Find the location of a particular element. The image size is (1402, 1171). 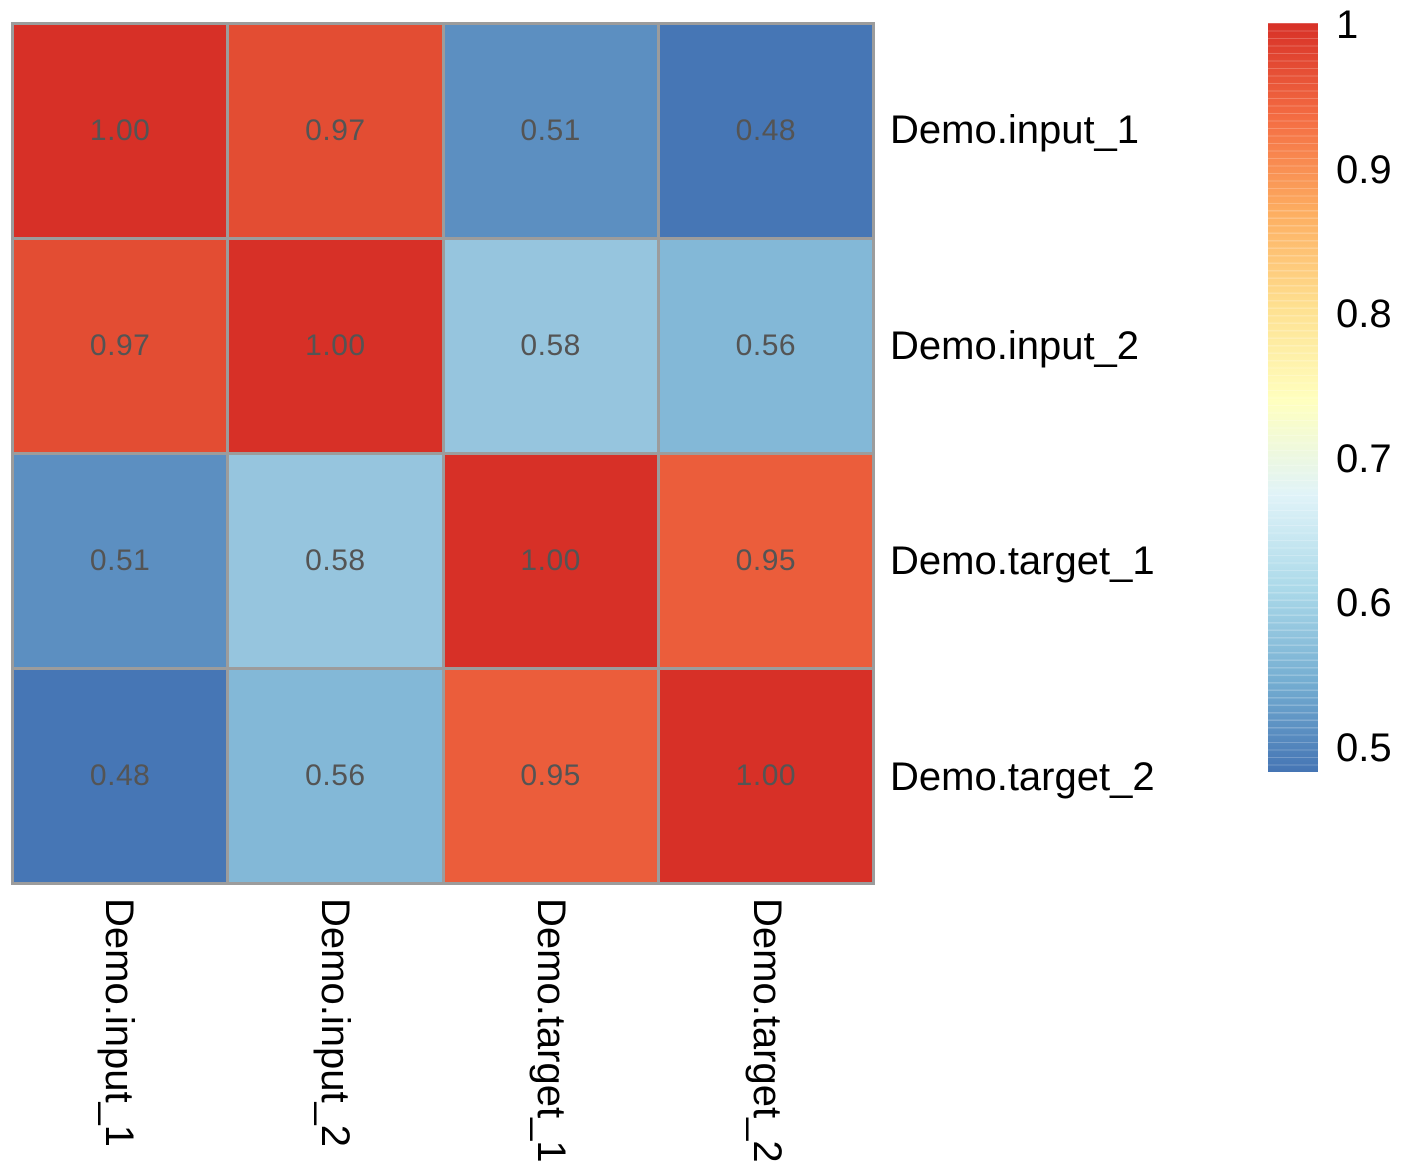

colorbar-tick-label: 0.9 is located at coordinates (1364, 169).